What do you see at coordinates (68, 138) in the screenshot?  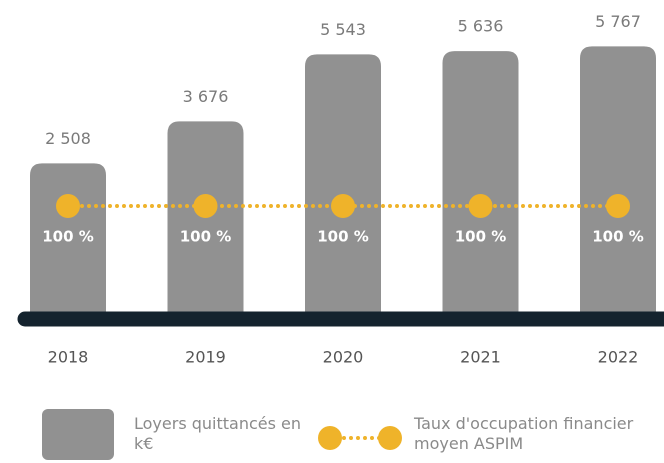 I see `value-label: 2 508` at bounding box center [68, 138].